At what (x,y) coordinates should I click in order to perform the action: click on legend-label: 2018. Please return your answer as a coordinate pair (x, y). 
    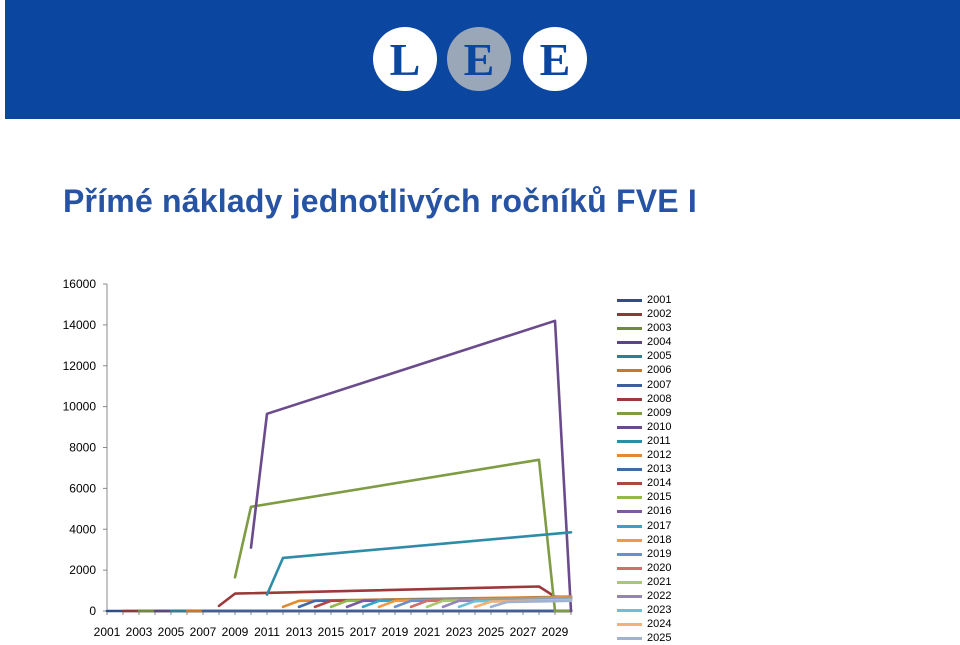
    Looking at the image, I should click on (659, 539).